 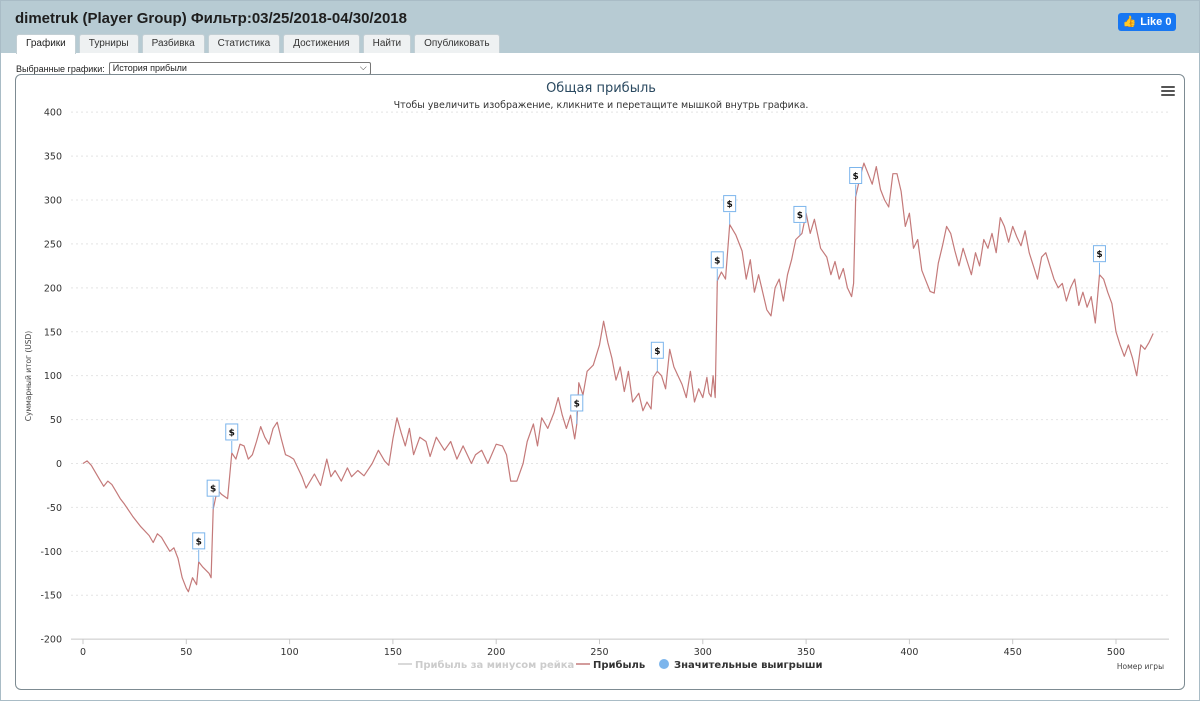 I want to click on tab-find: Найти, so click(x=387, y=43).